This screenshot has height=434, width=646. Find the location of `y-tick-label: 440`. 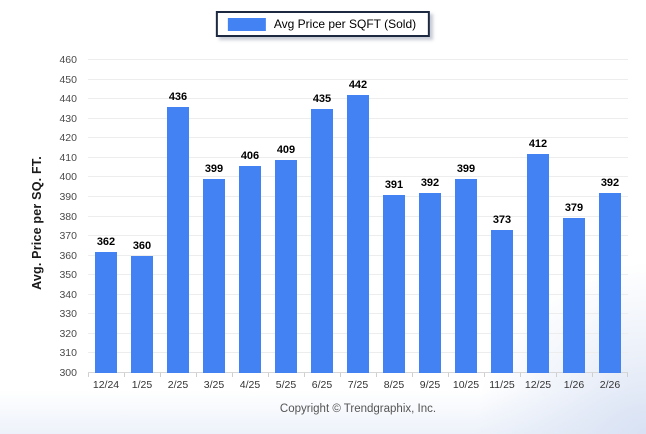

y-tick-label: 440 is located at coordinates (68, 99).